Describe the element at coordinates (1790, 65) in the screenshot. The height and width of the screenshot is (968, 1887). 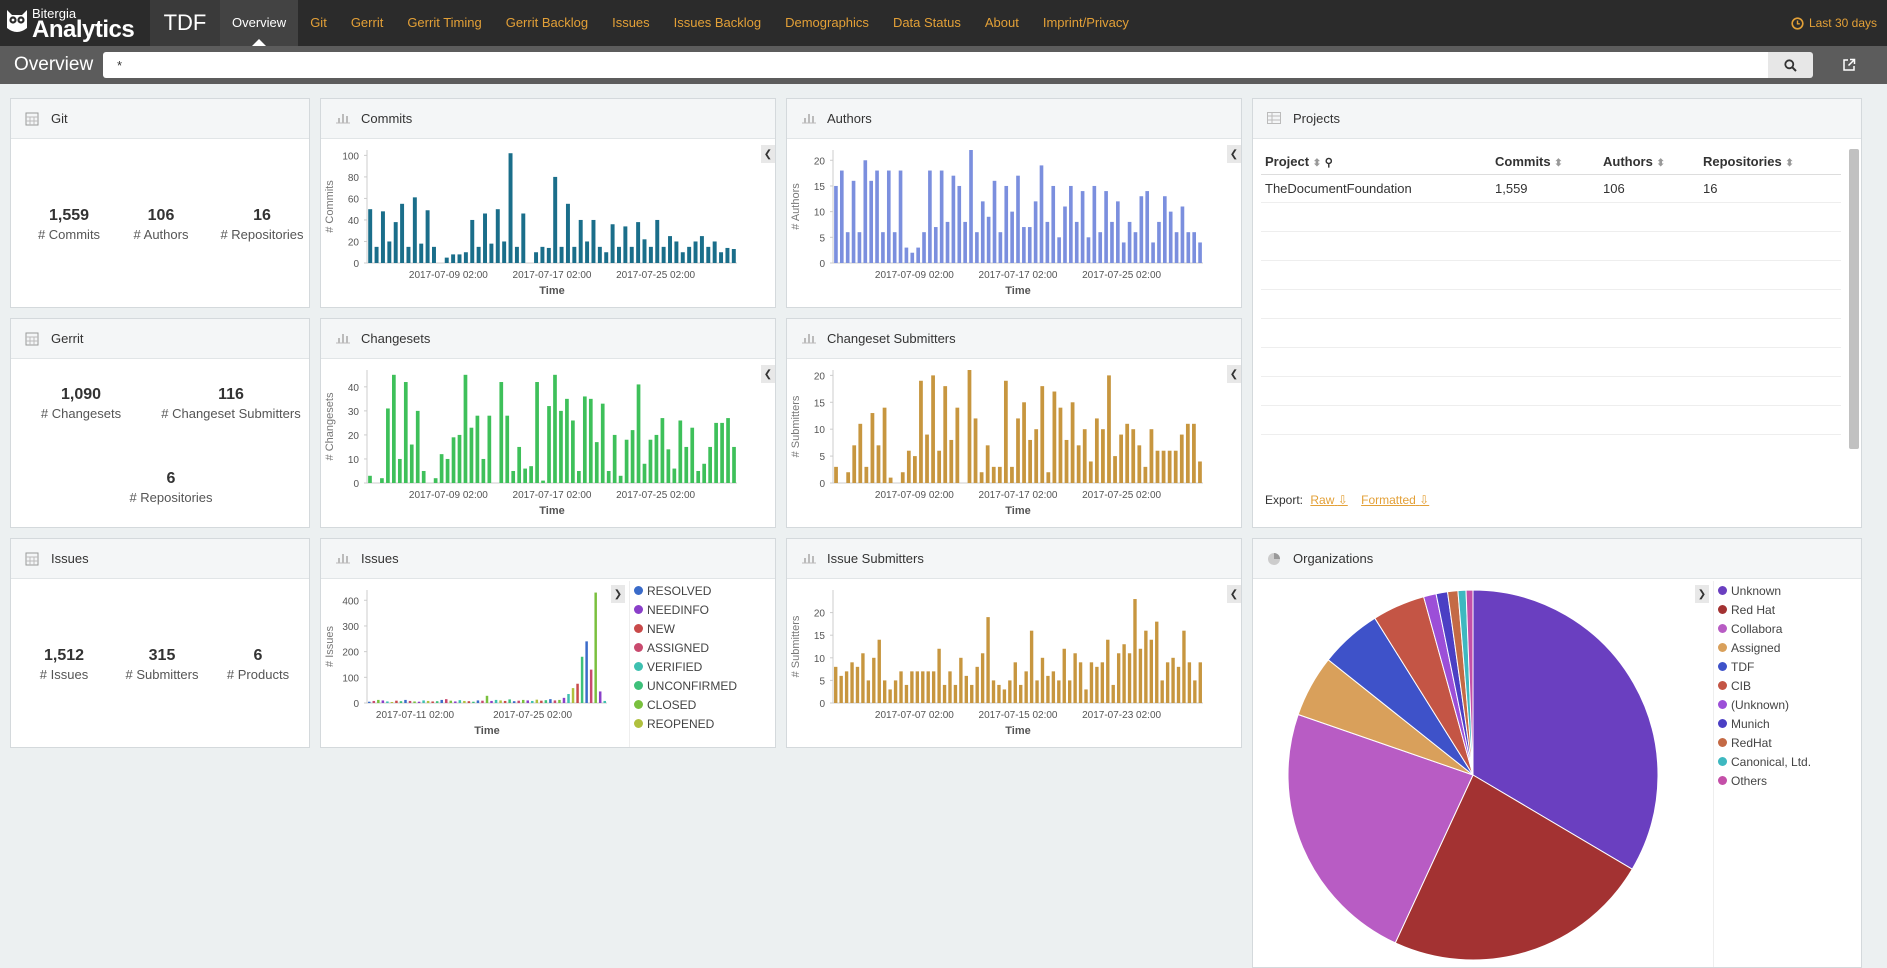
I see `search-button` at that location.